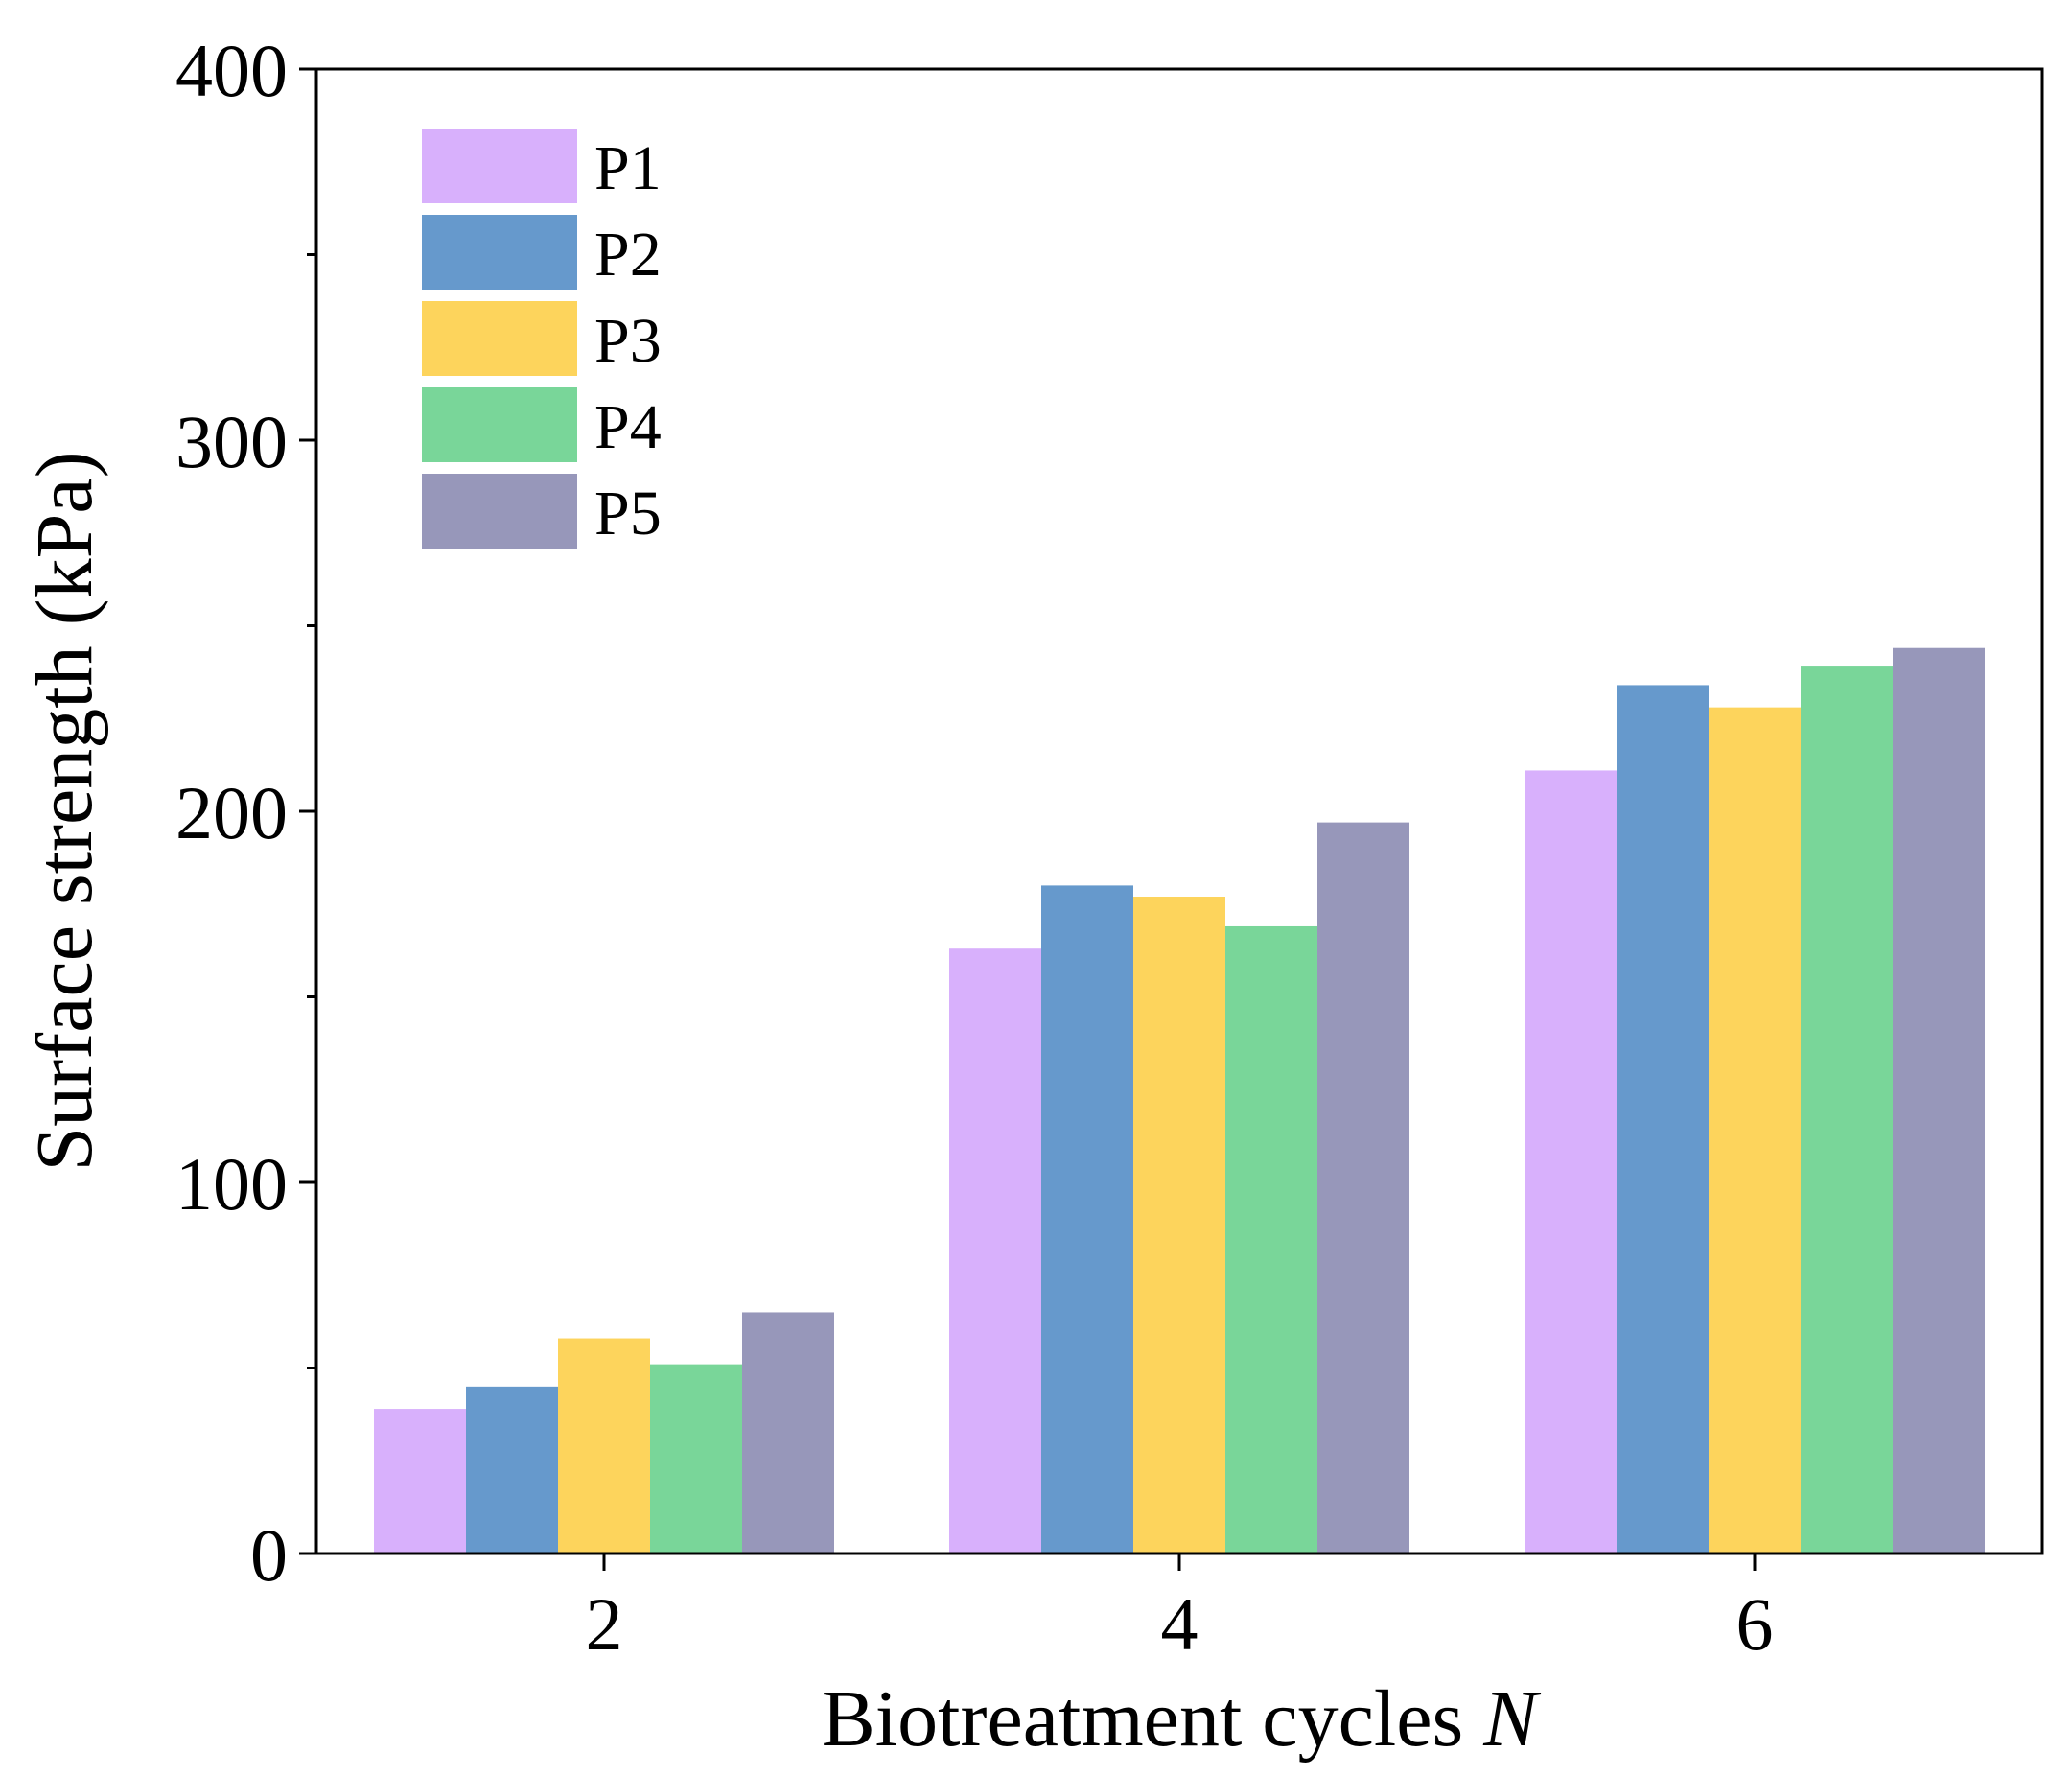 The height and width of the screenshot is (1776, 2072). Describe the element at coordinates (231, 70) in the screenshot. I see `y-tick-label: 400` at that location.